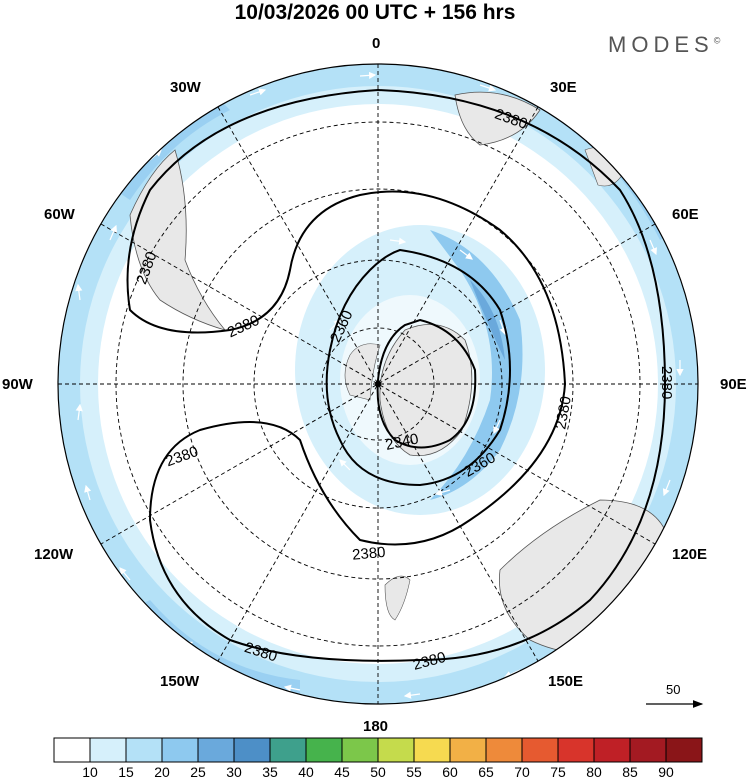 The image size is (750, 782). I want to click on lon-label-120e: 120E, so click(690, 554).